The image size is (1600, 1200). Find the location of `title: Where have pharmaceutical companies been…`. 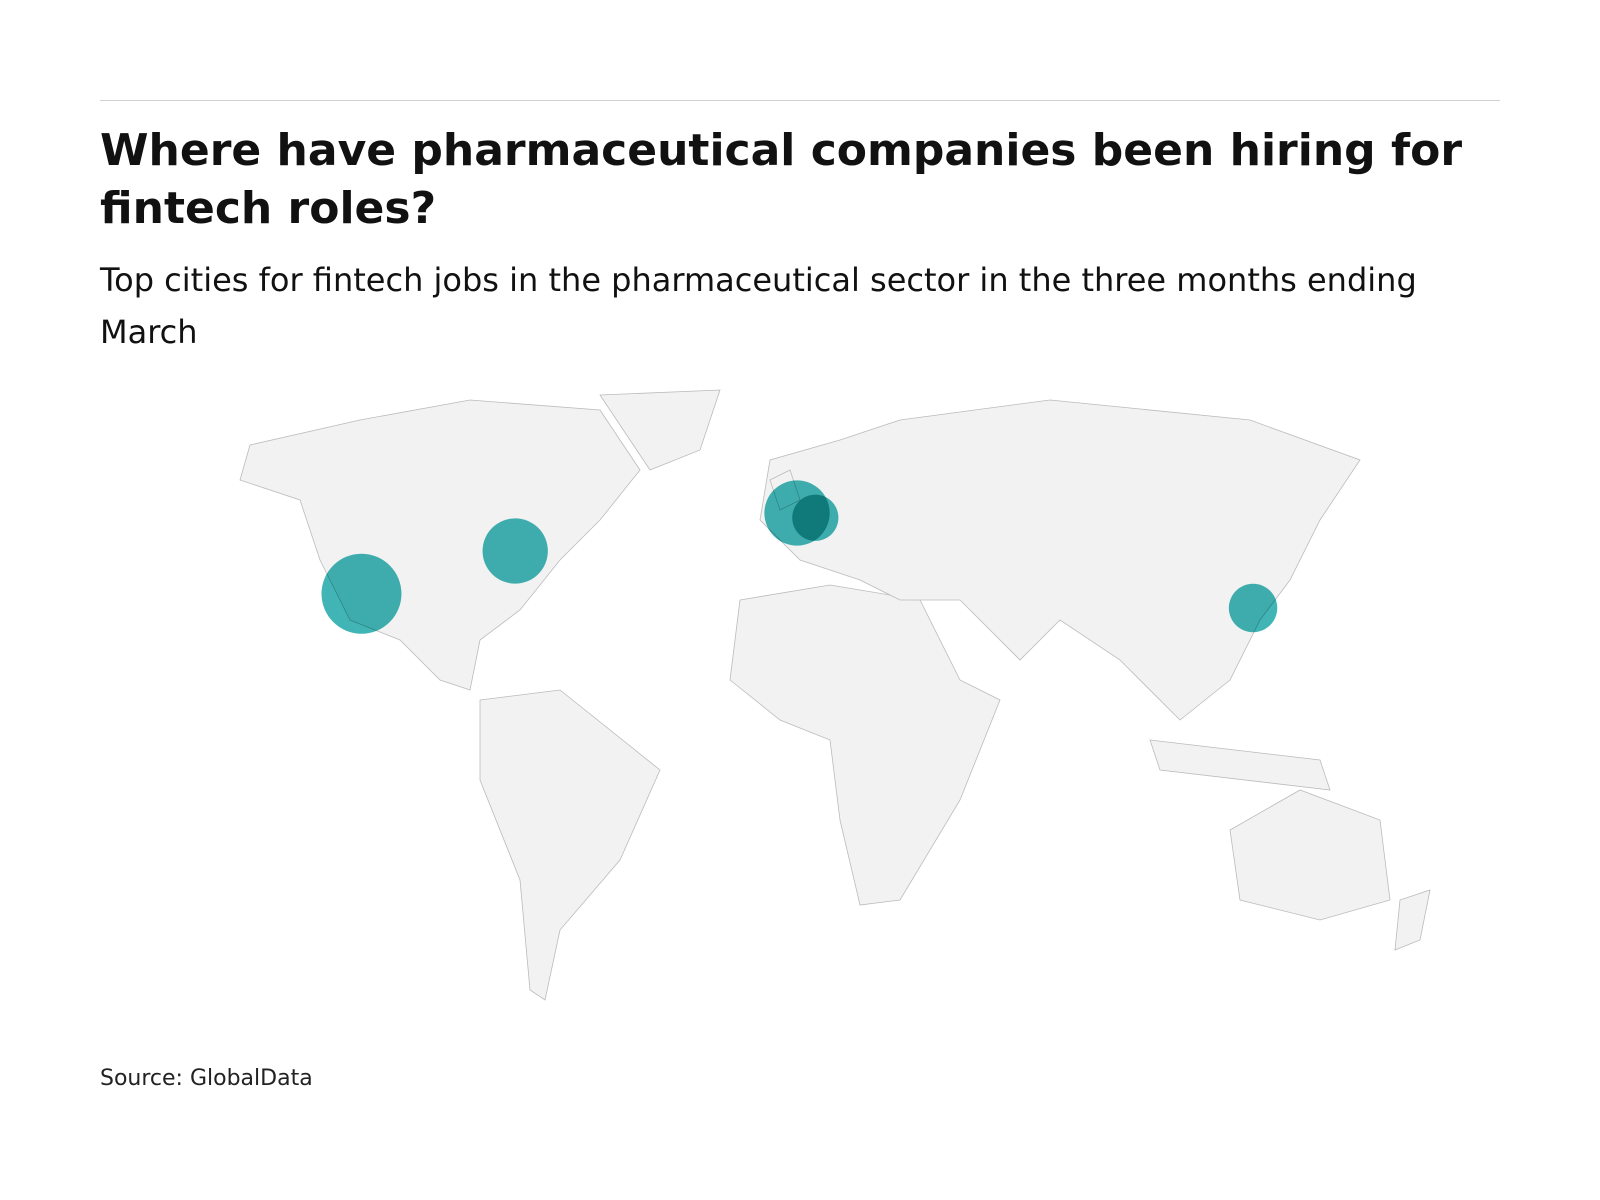

title: Where have pharmaceutical companies been… is located at coordinates (781, 179).